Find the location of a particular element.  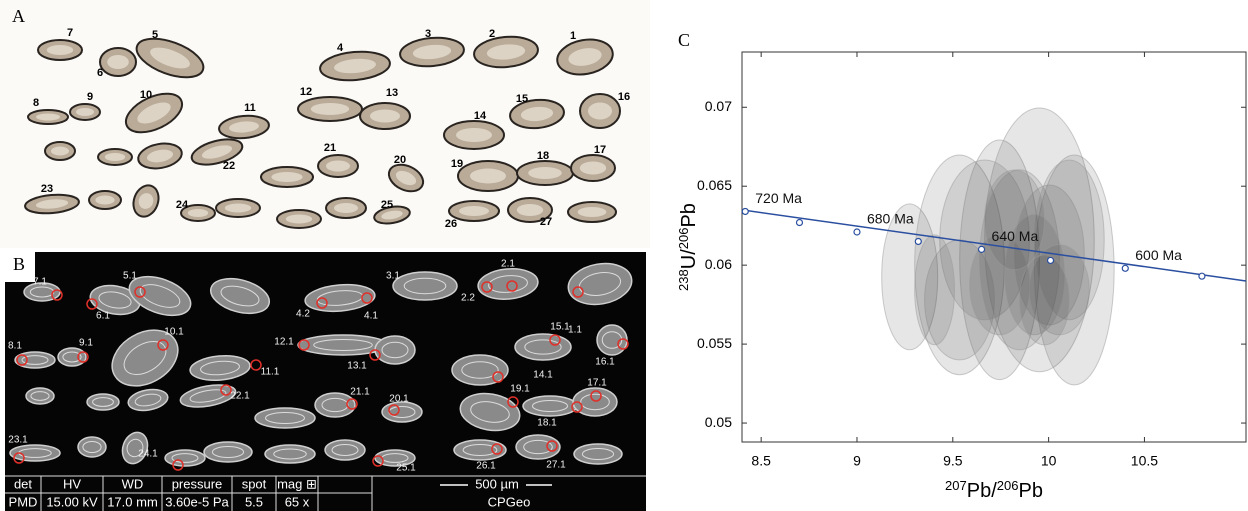

y-tick-label: 0.06 is located at coordinates (718, 264).